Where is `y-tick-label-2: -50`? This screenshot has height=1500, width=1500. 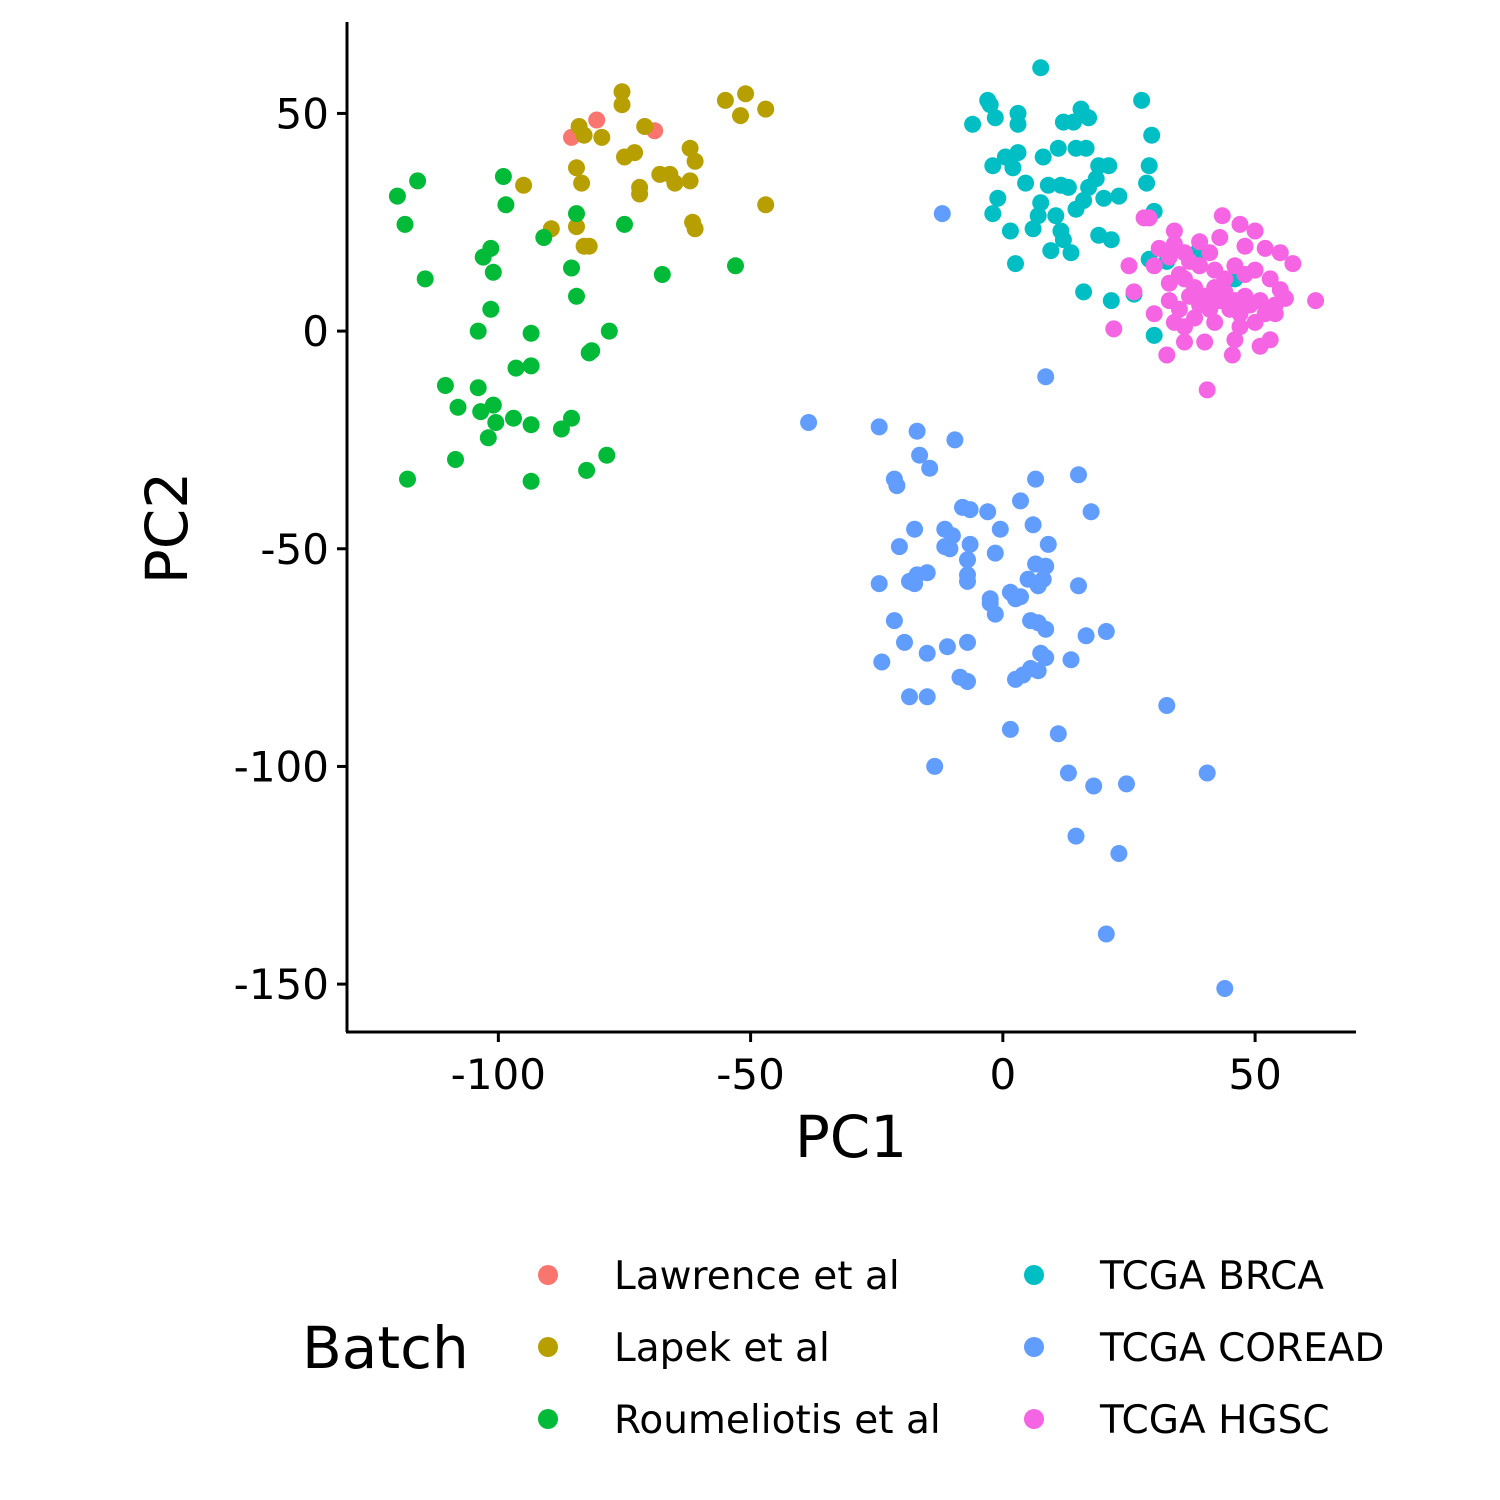 y-tick-label-2: -50 is located at coordinates (294, 549).